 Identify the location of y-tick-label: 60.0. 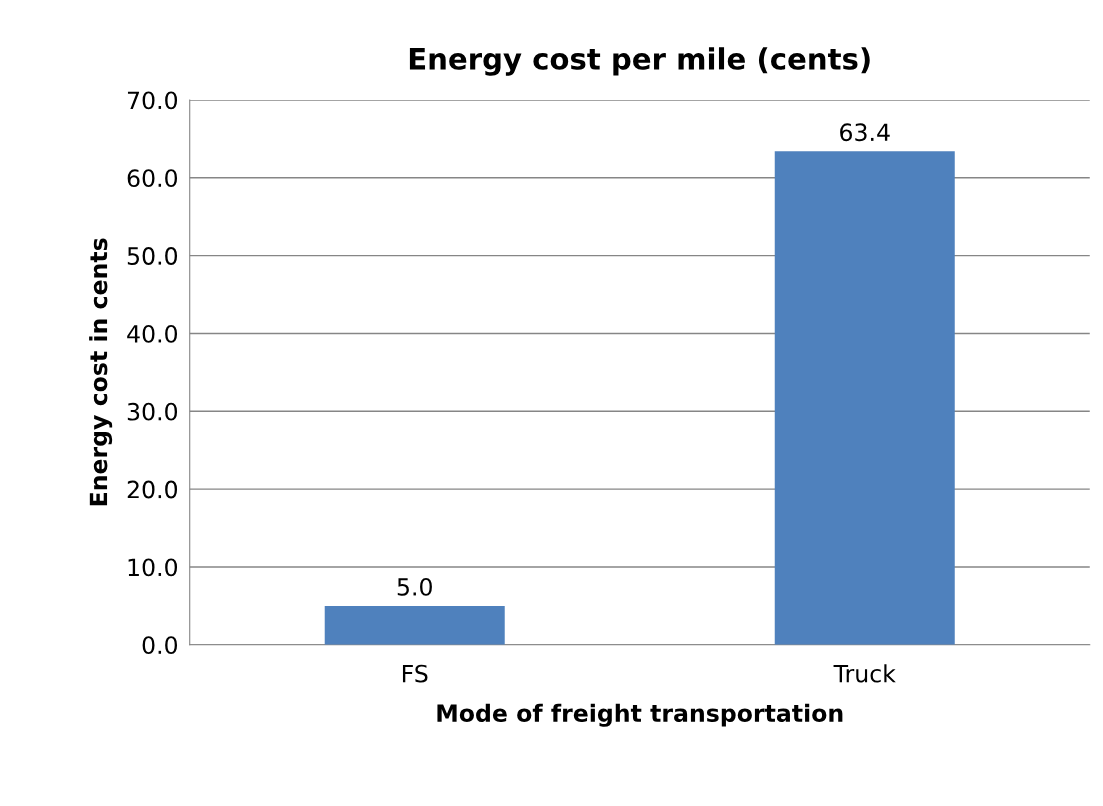
(152, 178).